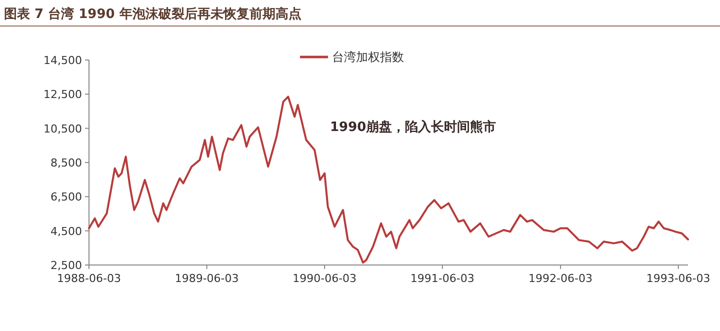  I want to click on annotation: 1990崩盘，陷入长时间熊市, so click(413, 127).